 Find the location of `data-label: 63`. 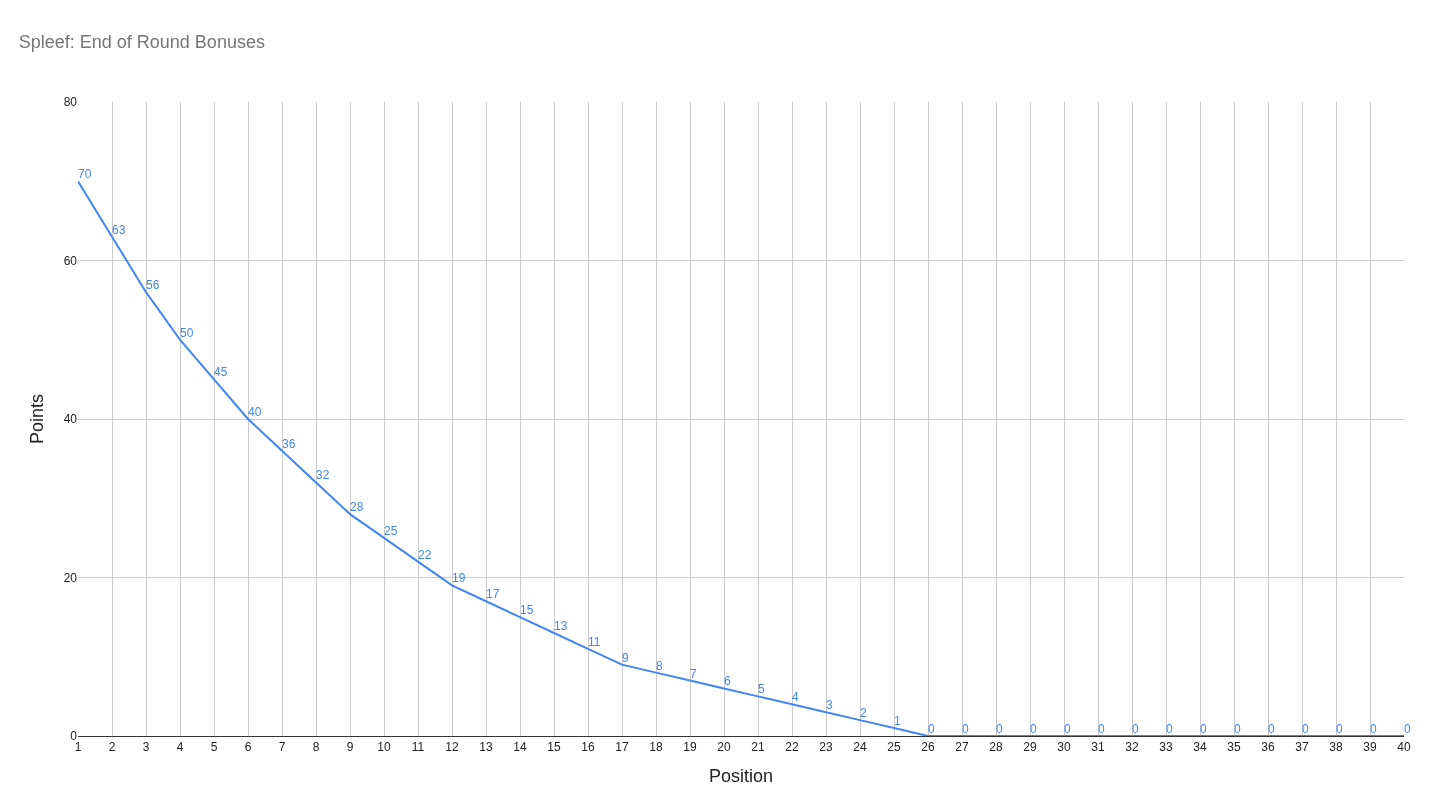

data-label: 63 is located at coordinates (119, 229).